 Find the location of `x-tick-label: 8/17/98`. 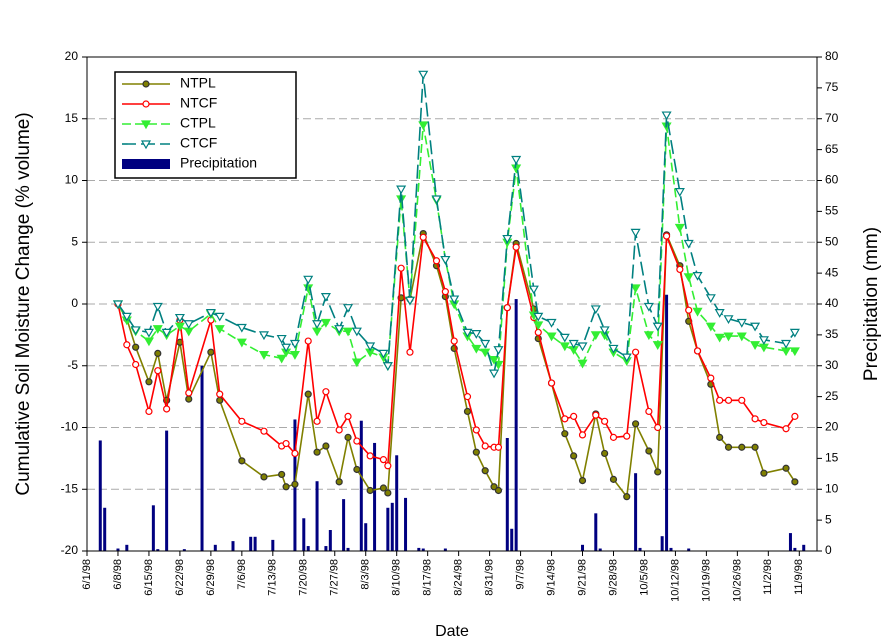

x-tick-label: 8/17/98 is located at coordinates (428, 577).